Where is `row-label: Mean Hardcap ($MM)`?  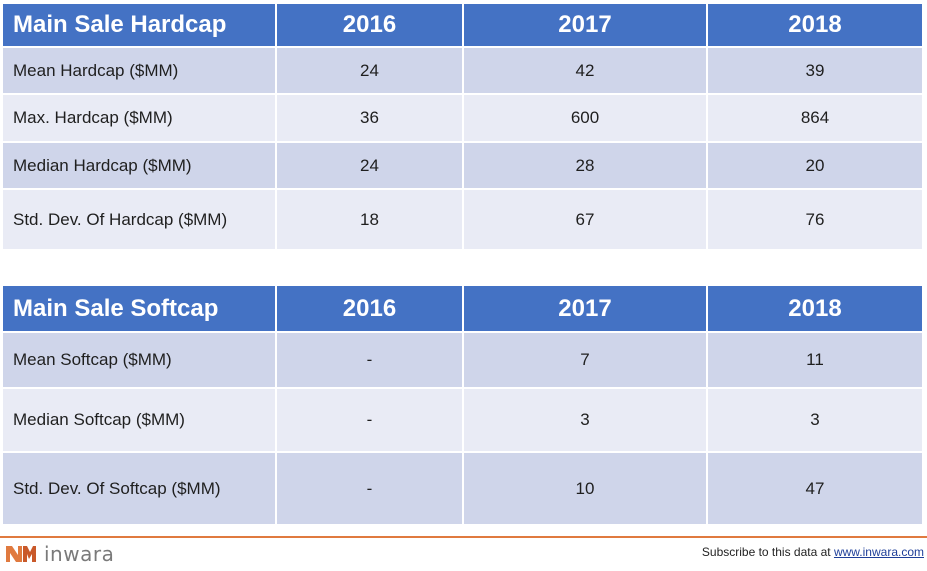 row-label: Mean Hardcap ($MM) is located at coordinates (140, 70).